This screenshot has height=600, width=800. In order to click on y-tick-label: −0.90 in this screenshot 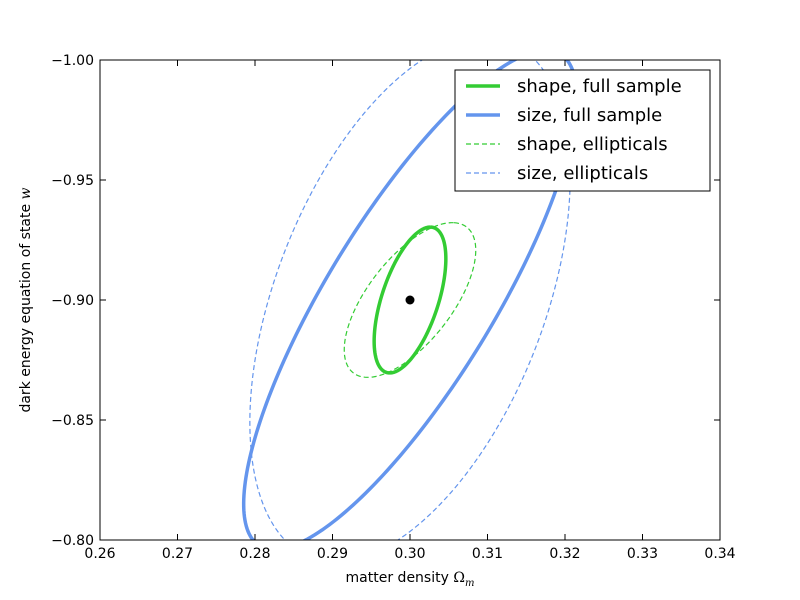, I will do `click(72, 301)`.